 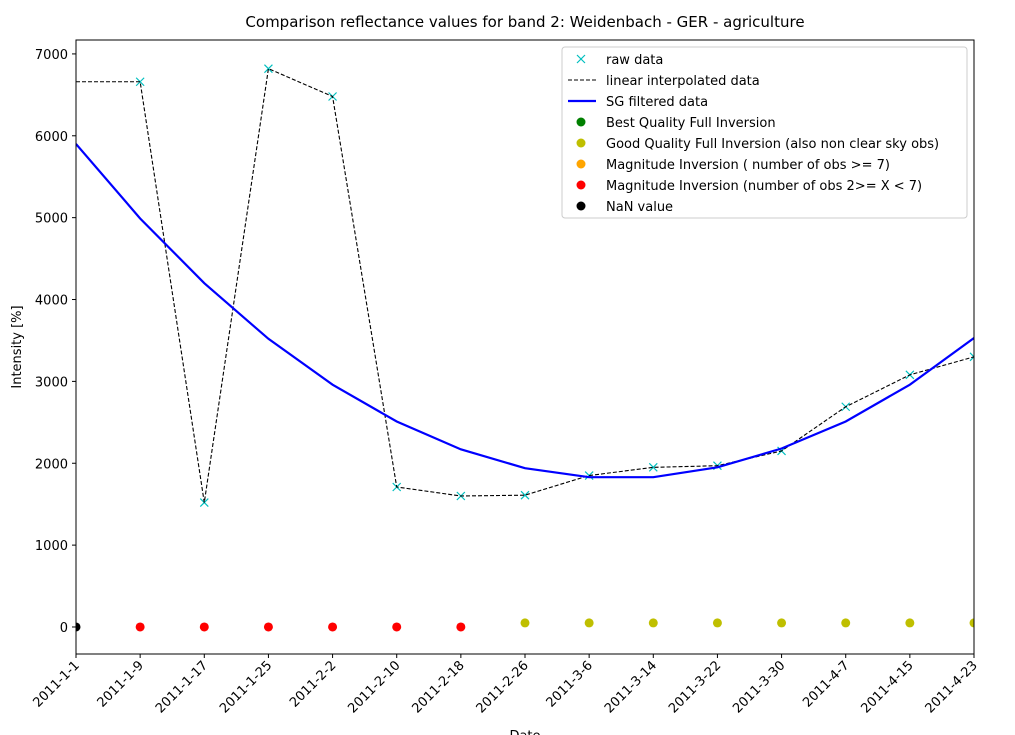 I want to click on legend-label: linear interpolated data, so click(x=683, y=81).